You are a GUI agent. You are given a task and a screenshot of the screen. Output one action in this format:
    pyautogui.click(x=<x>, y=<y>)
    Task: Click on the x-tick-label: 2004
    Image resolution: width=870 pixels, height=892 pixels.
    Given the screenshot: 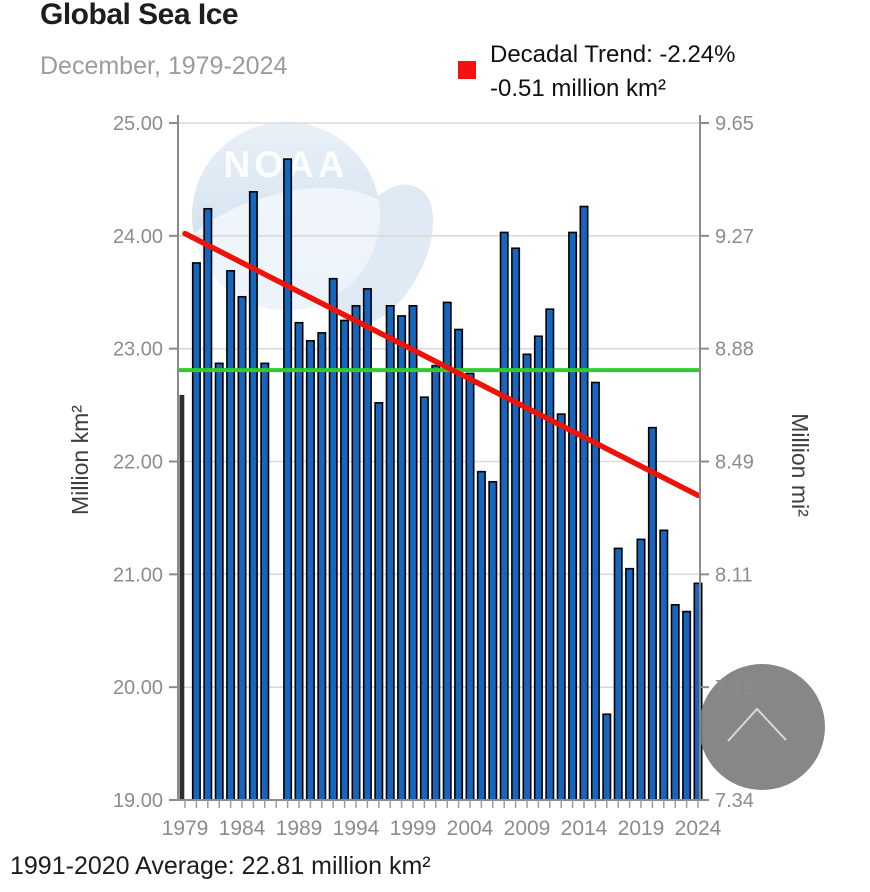 What is the action you would take?
    pyautogui.click(x=470, y=828)
    